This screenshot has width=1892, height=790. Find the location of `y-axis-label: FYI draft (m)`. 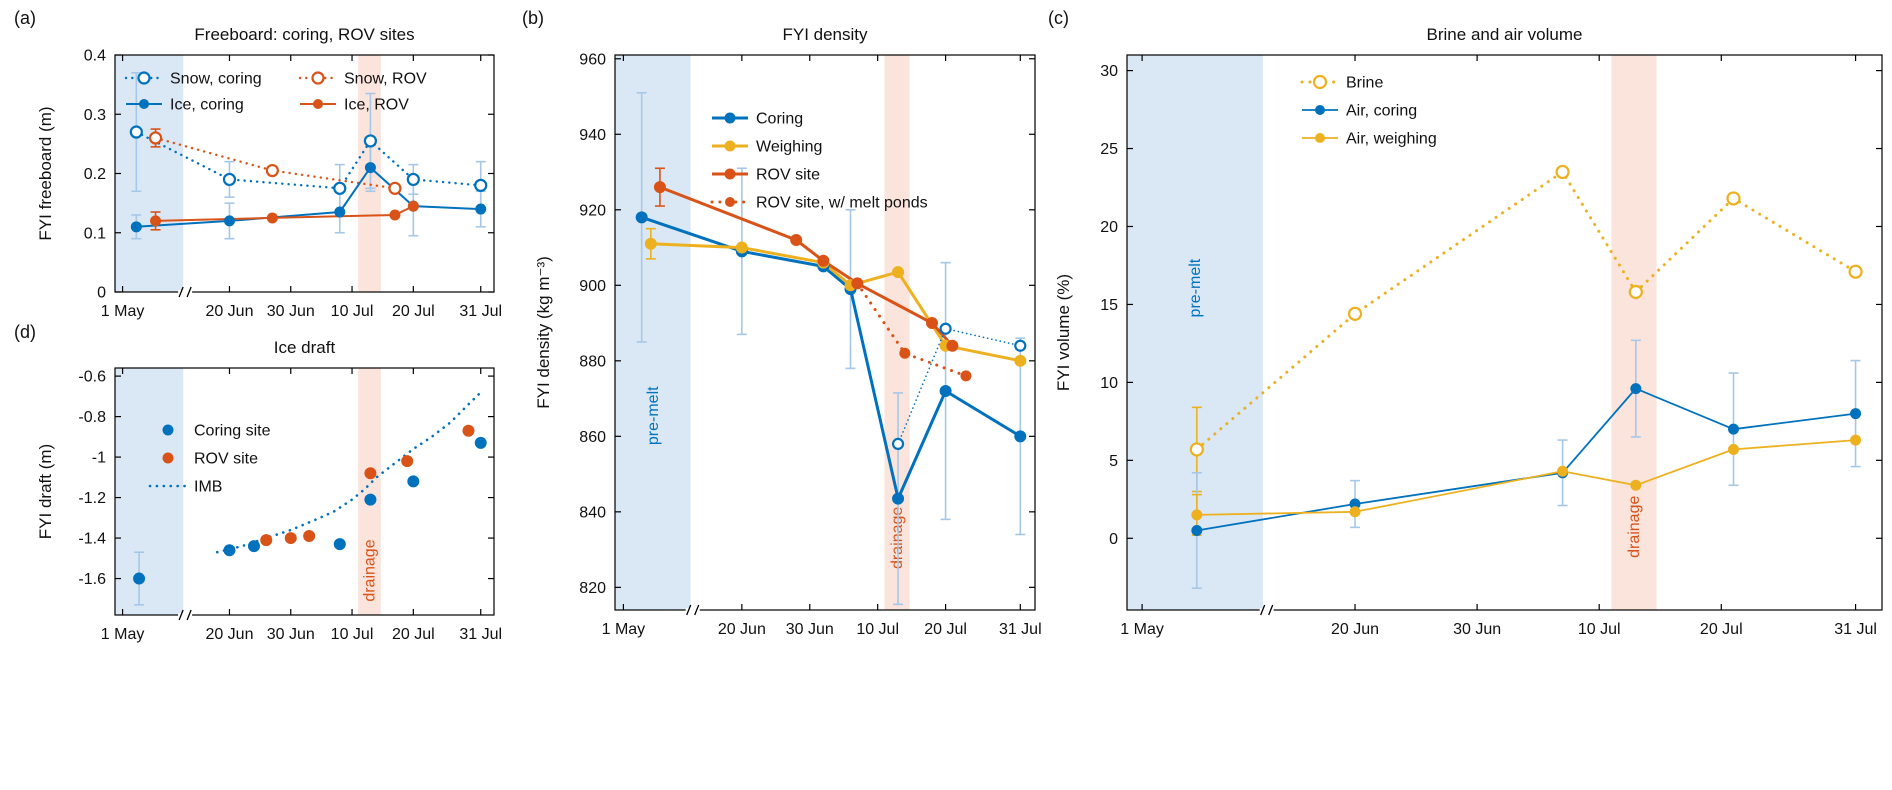

y-axis-label: FYI draft (m) is located at coordinates (45, 491).